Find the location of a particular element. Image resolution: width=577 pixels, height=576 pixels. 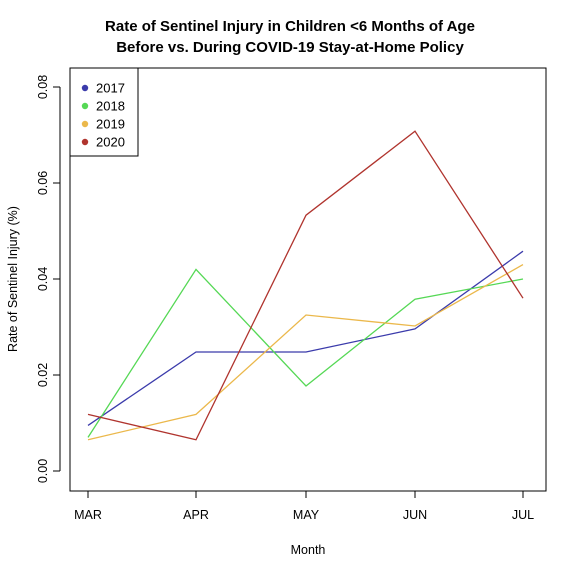

y-tick-label: 0.06 is located at coordinates (43, 183).